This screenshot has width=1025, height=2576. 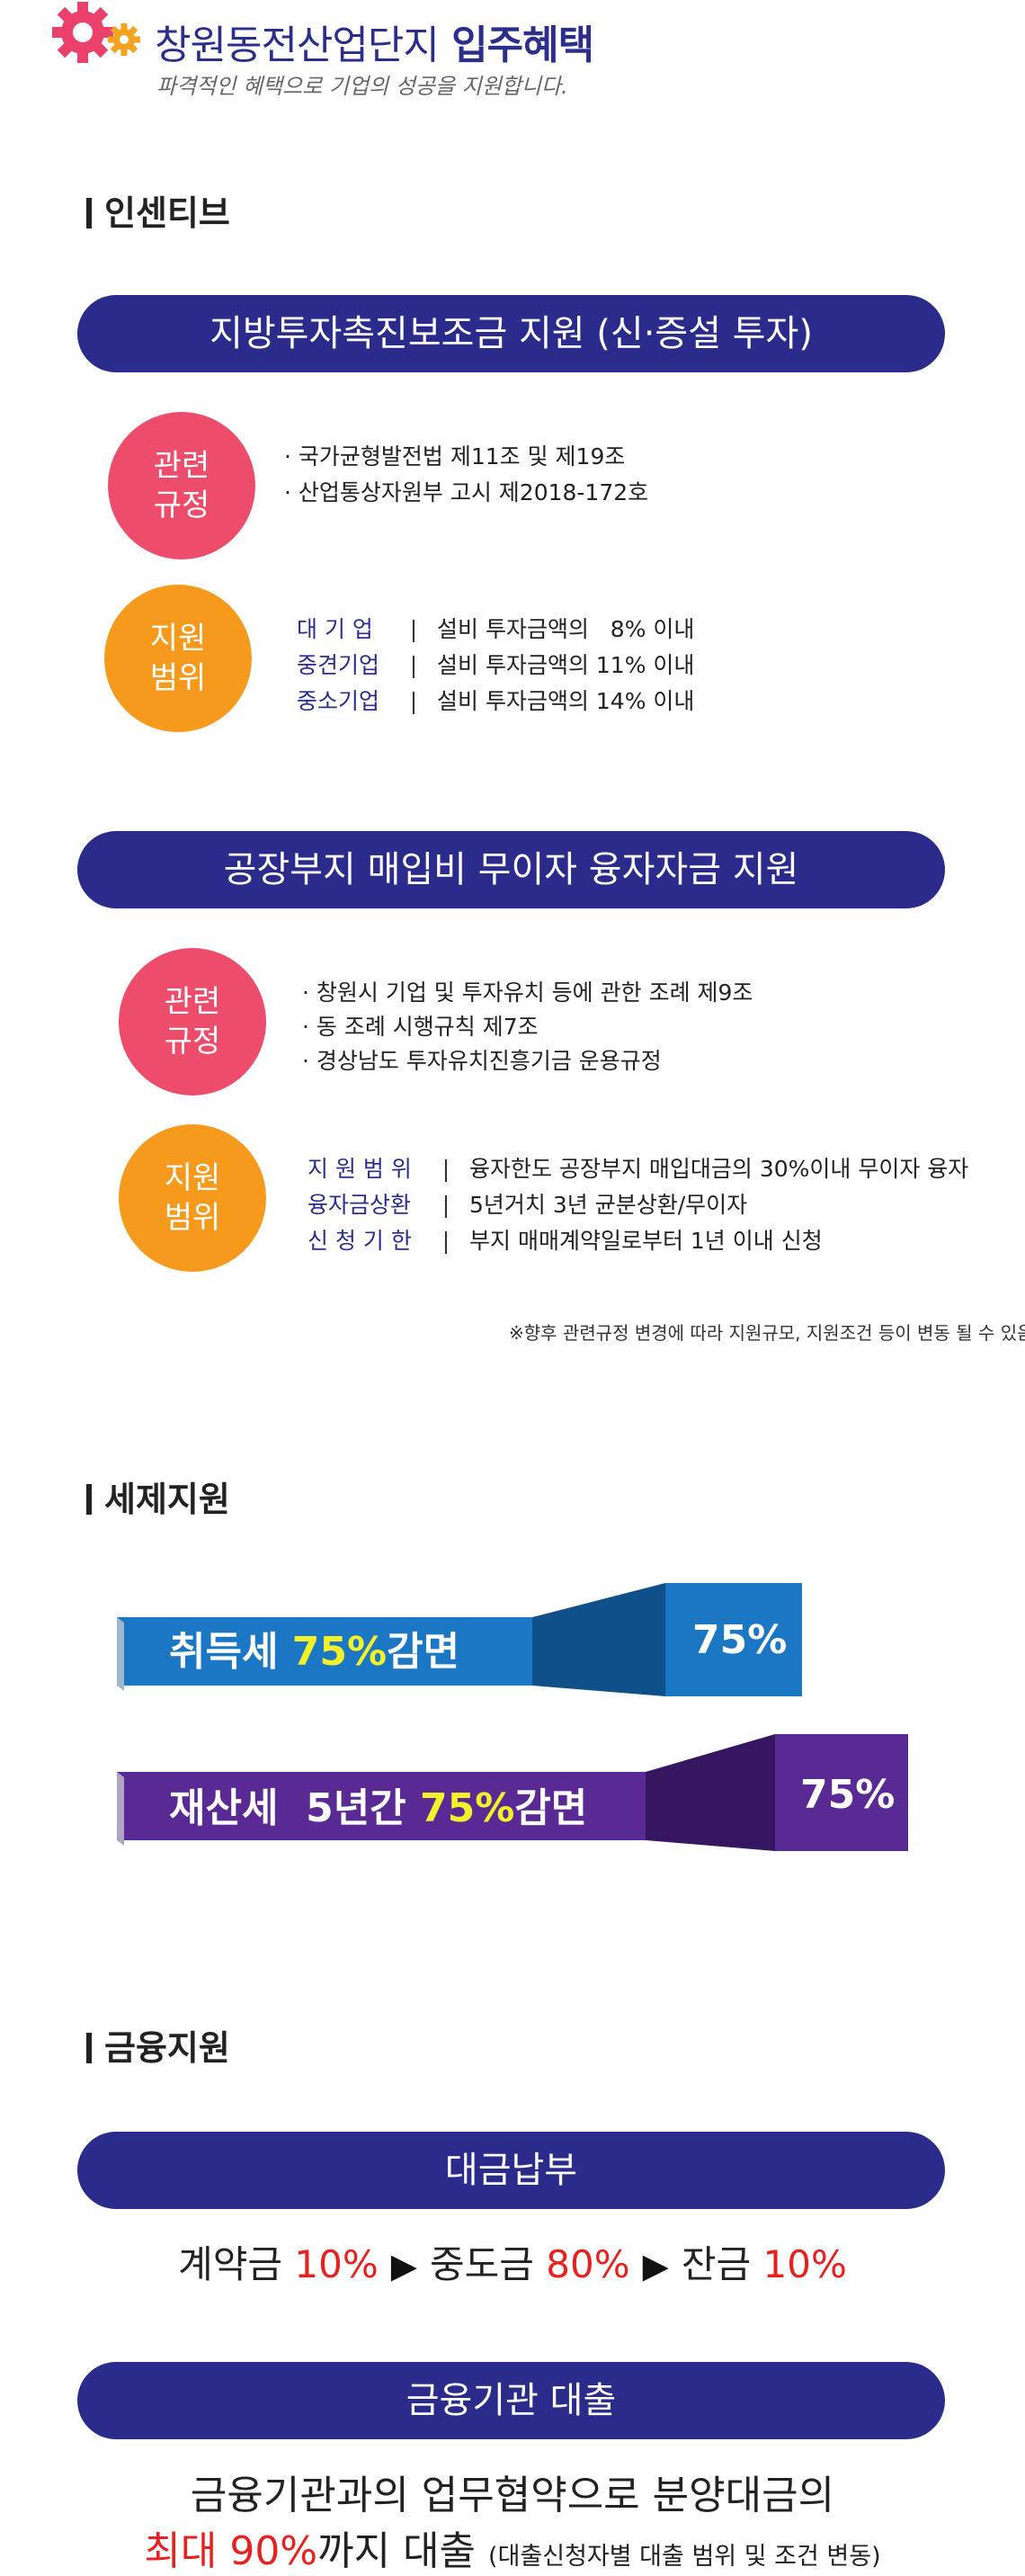 I want to click on circle-range-2-line2: 범위, so click(x=193, y=1218).